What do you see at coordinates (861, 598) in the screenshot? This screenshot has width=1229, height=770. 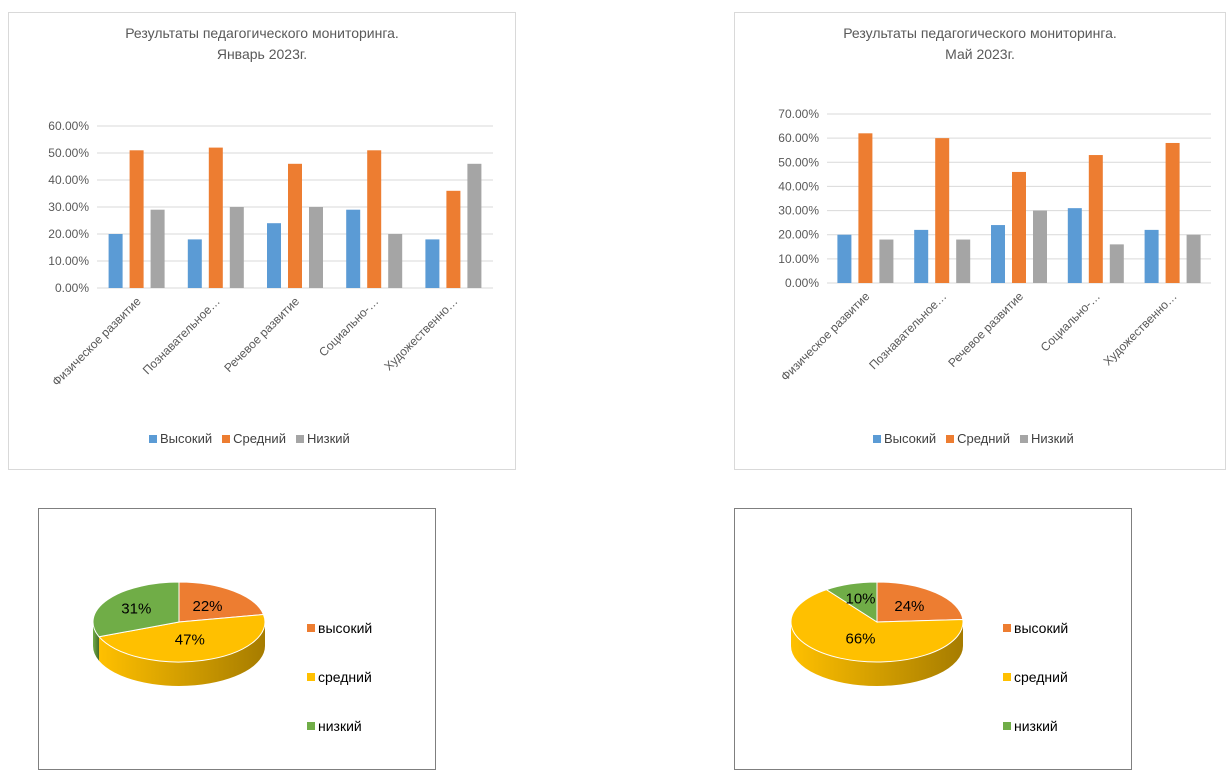 I see `pie-value-label: 10%` at bounding box center [861, 598].